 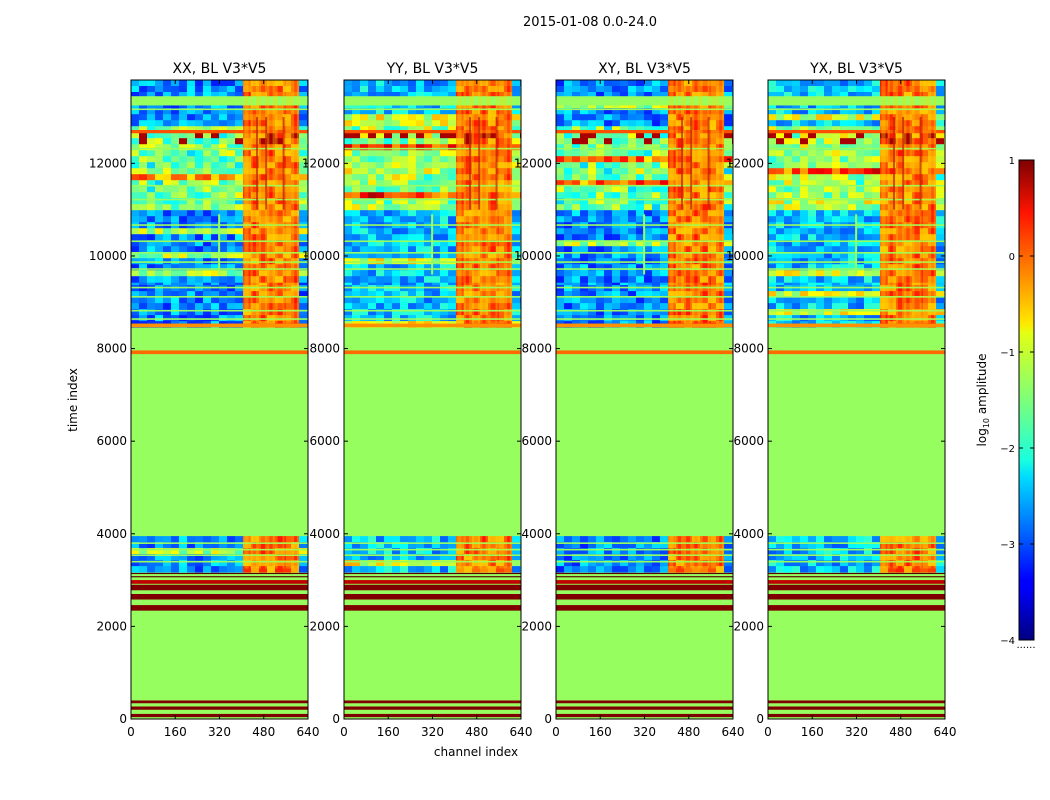 What do you see at coordinates (1007, 545) in the screenshot?
I see `colorbar-tick-label: −3` at bounding box center [1007, 545].